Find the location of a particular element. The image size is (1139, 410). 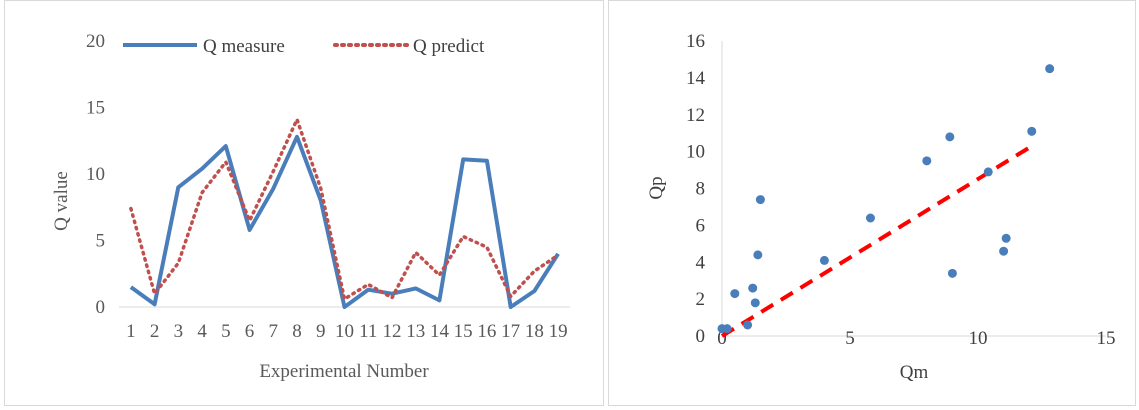

x-tick-label: 6 is located at coordinates (250, 331).